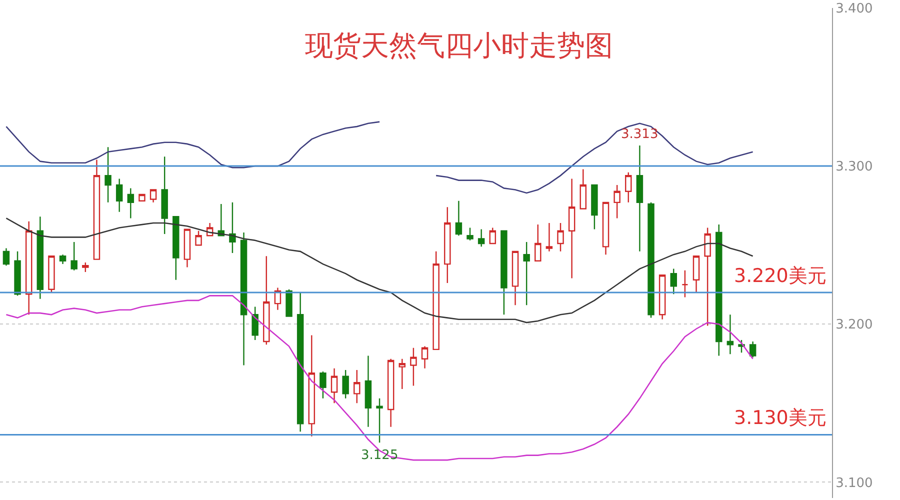  I want to click on text: 现货天然气四小时走势图, so click(459, 45).